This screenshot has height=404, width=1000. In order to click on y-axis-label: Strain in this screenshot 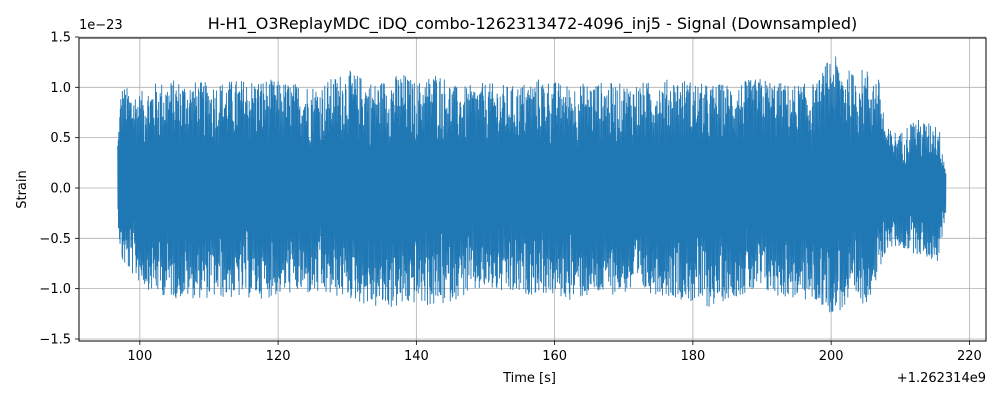, I will do `click(22, 189)`.